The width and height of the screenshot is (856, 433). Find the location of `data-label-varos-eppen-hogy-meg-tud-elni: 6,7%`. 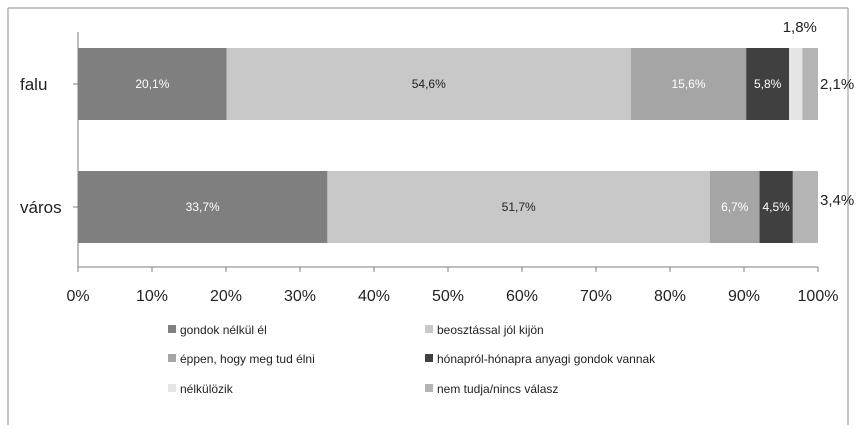

data-label-varos-eppen-hogy-meg-tud-elni: 6,7% is located at coordinates (735, 207).